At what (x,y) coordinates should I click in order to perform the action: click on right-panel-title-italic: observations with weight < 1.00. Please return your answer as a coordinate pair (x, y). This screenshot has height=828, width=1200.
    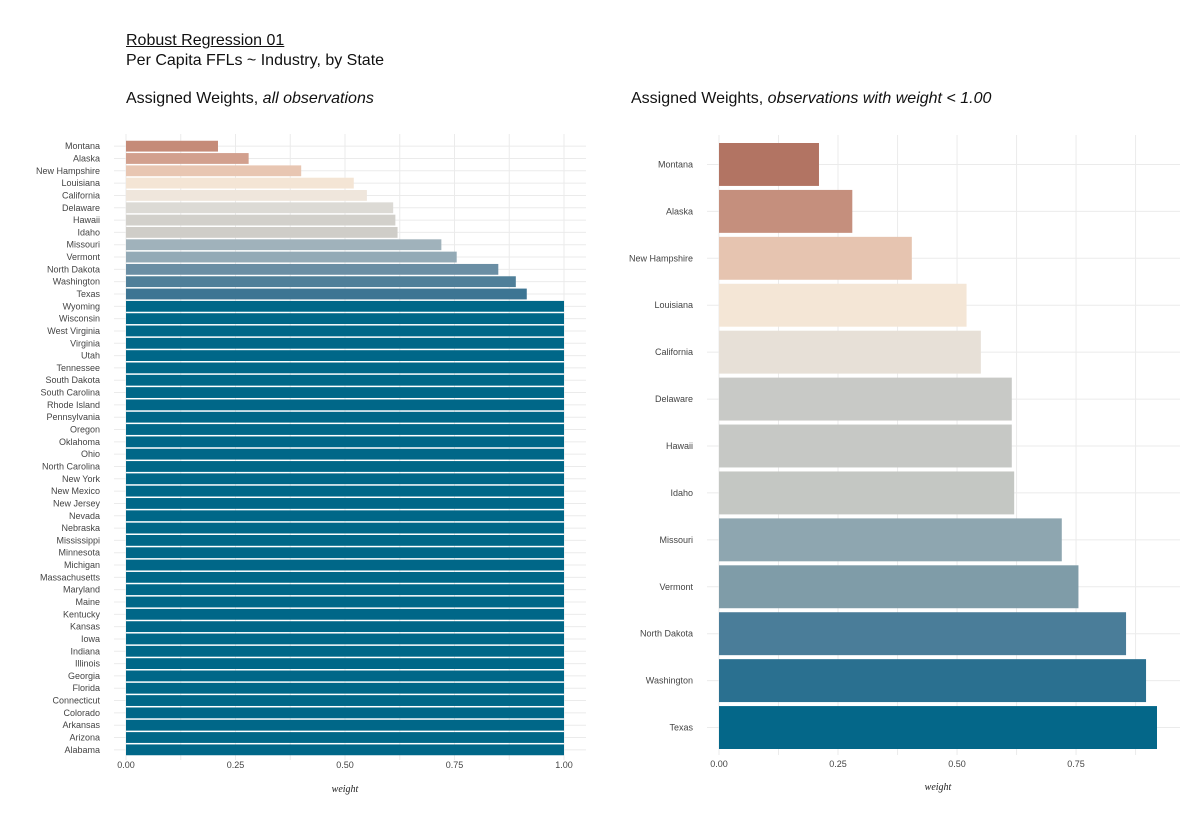
    Looking at the image, I should click on (879, 98).